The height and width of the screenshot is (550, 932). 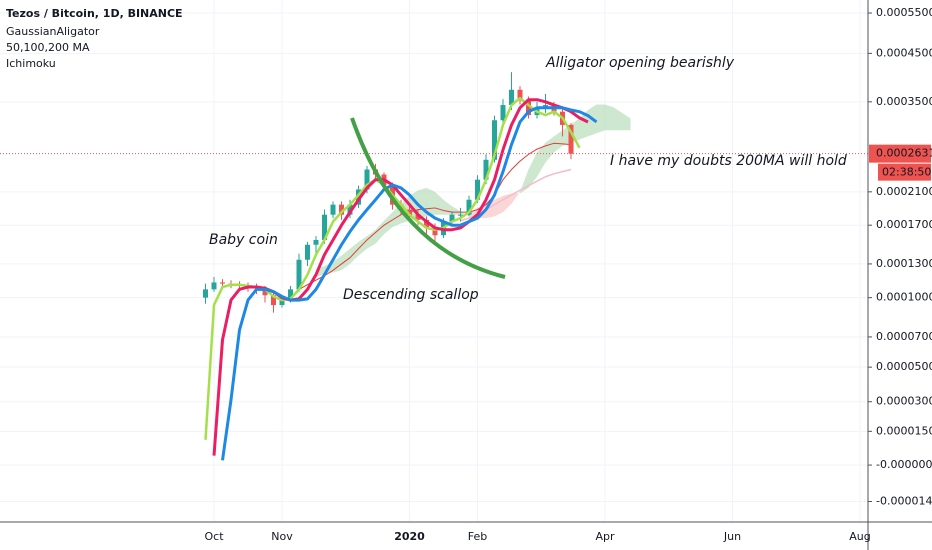 I want to click on y-tick-label: 0.0000150, so click(x=904, y=430).